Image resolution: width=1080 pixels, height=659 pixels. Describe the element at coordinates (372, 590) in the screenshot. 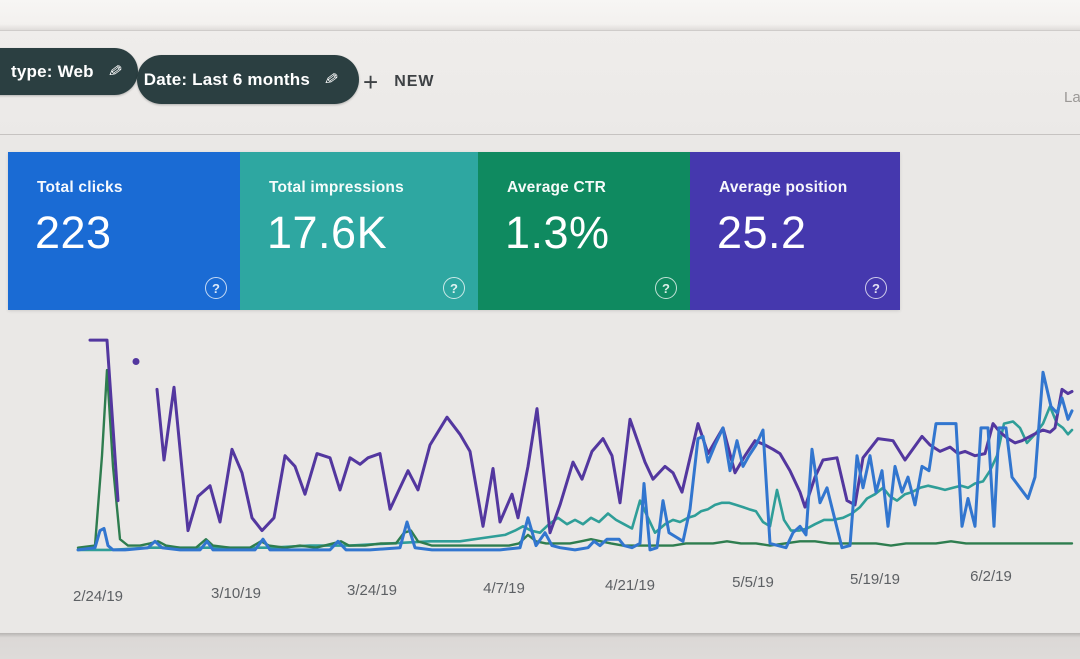

I see `x-axis-label: 3/24/19` at that location.